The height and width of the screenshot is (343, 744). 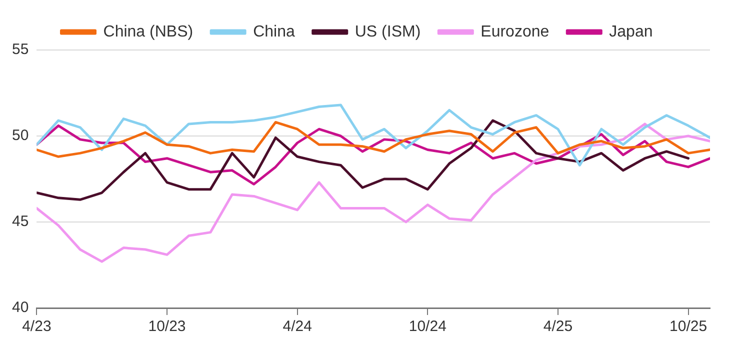 What do you see at coordinates (20, 221) in the screenshot?
I see `y-tick-label: 45` at bounding box center [20, 221].